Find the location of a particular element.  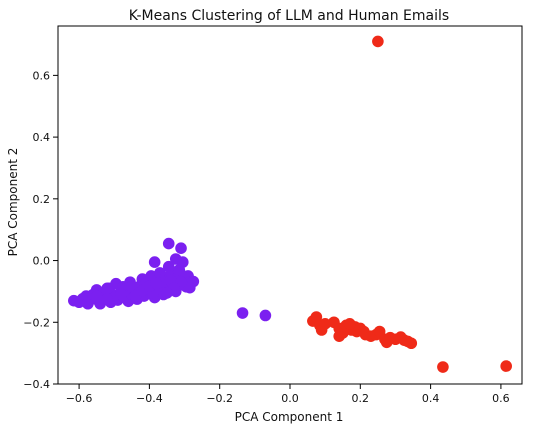

x-ticks: −0.6 −0.4 −0.2 0.0 0.2 0.4 0.6 is located at coordinates (288, 394).